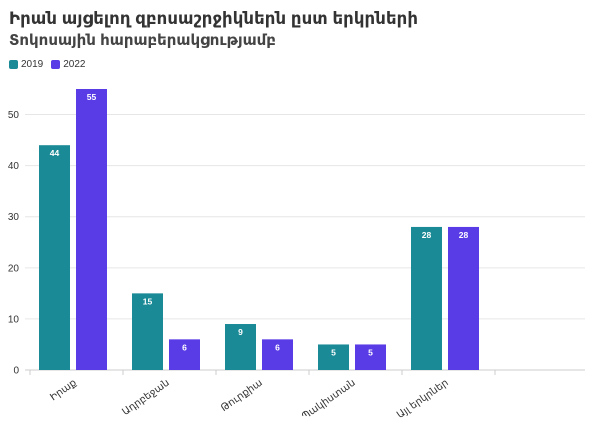 The height and width of the screenshot is (435, 602). I want to click on y-tick-label: 40, so click(14, 166).